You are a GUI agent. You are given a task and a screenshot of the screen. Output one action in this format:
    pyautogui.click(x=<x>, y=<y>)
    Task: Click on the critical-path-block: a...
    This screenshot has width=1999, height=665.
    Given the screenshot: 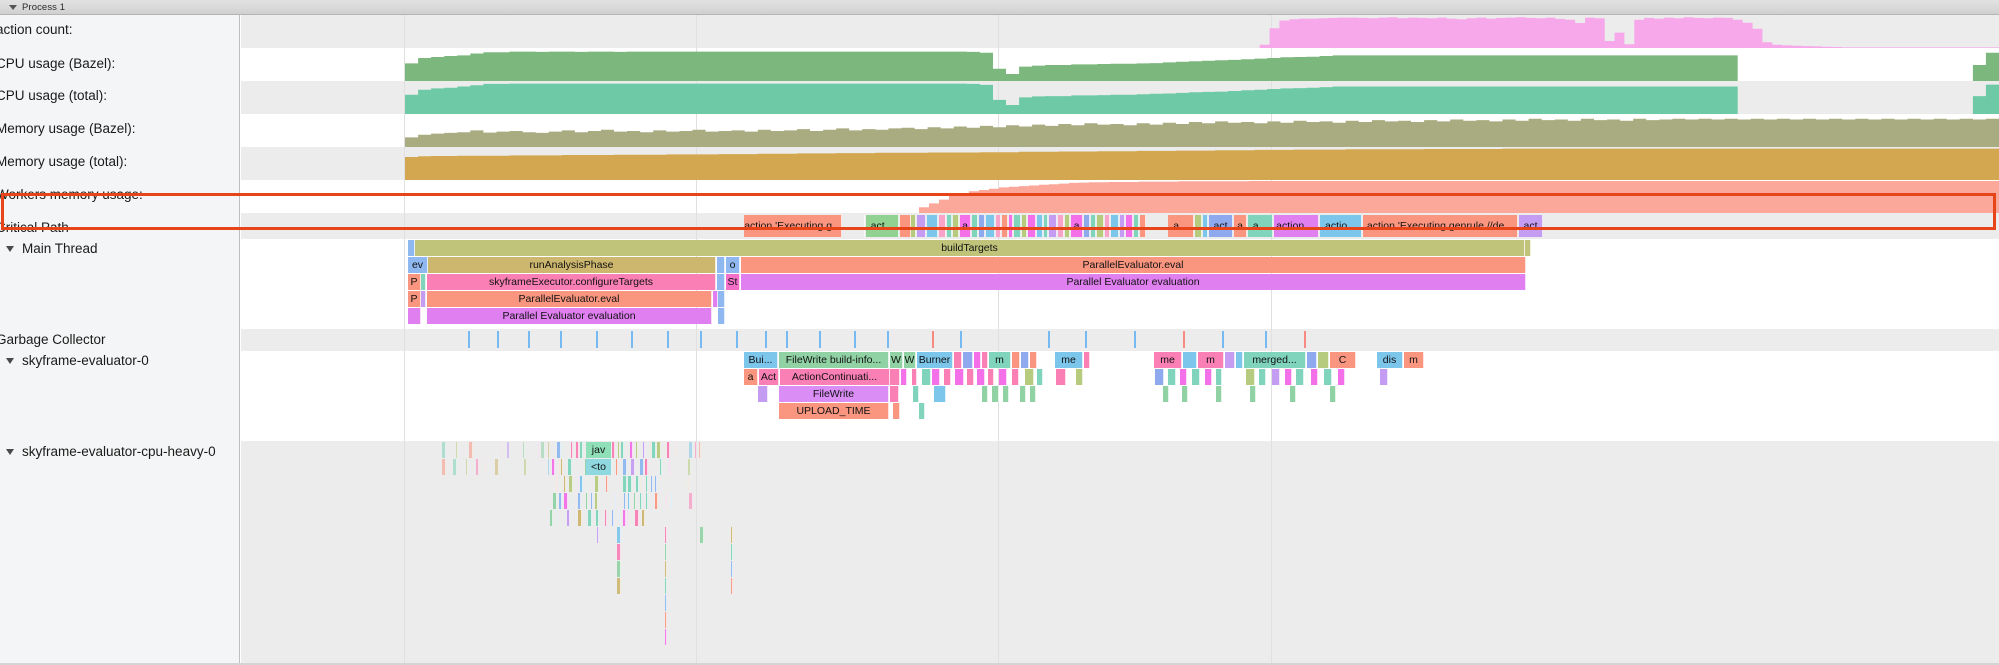 What is the action you would take?
    pyautogui.click(x=1181, y=226)
    